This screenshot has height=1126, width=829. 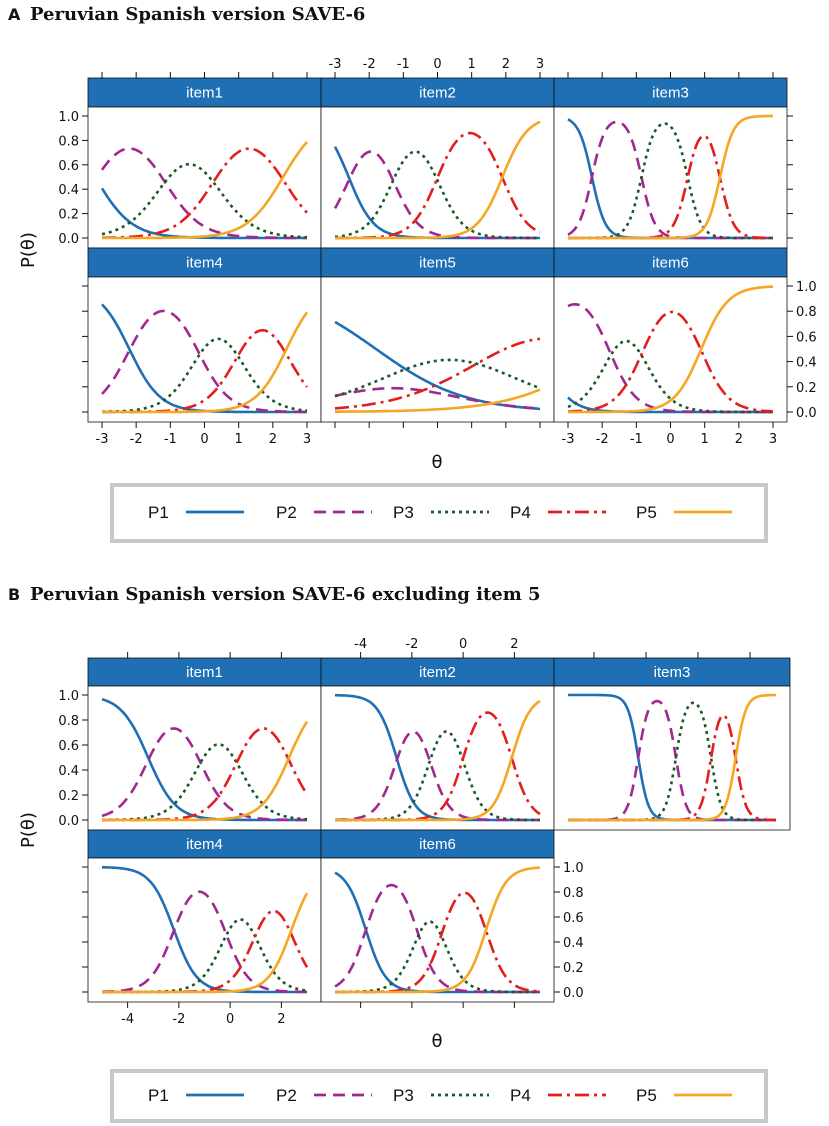 I want to click on curve-P2-item5, so click(x=437, y=398).